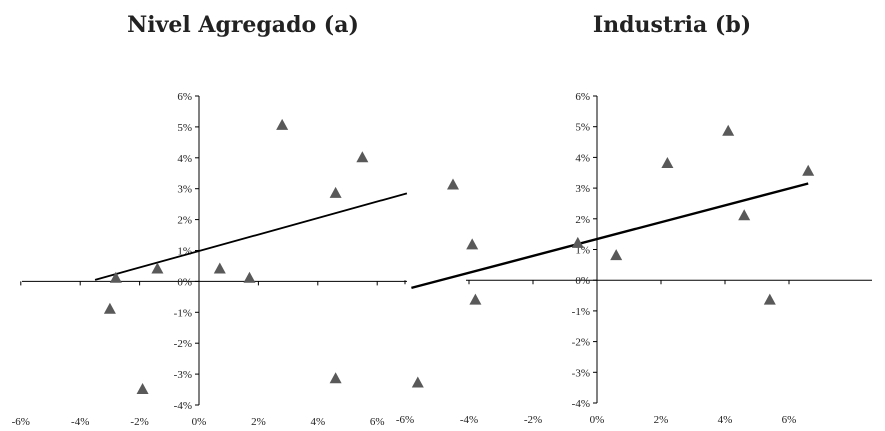 The width and height of the screenshot is (885, 431). What do you see at coordinates (80, 422) in the screenshot?
I see `x-tick-label-a: -4%` at bounding box center [80, 422].